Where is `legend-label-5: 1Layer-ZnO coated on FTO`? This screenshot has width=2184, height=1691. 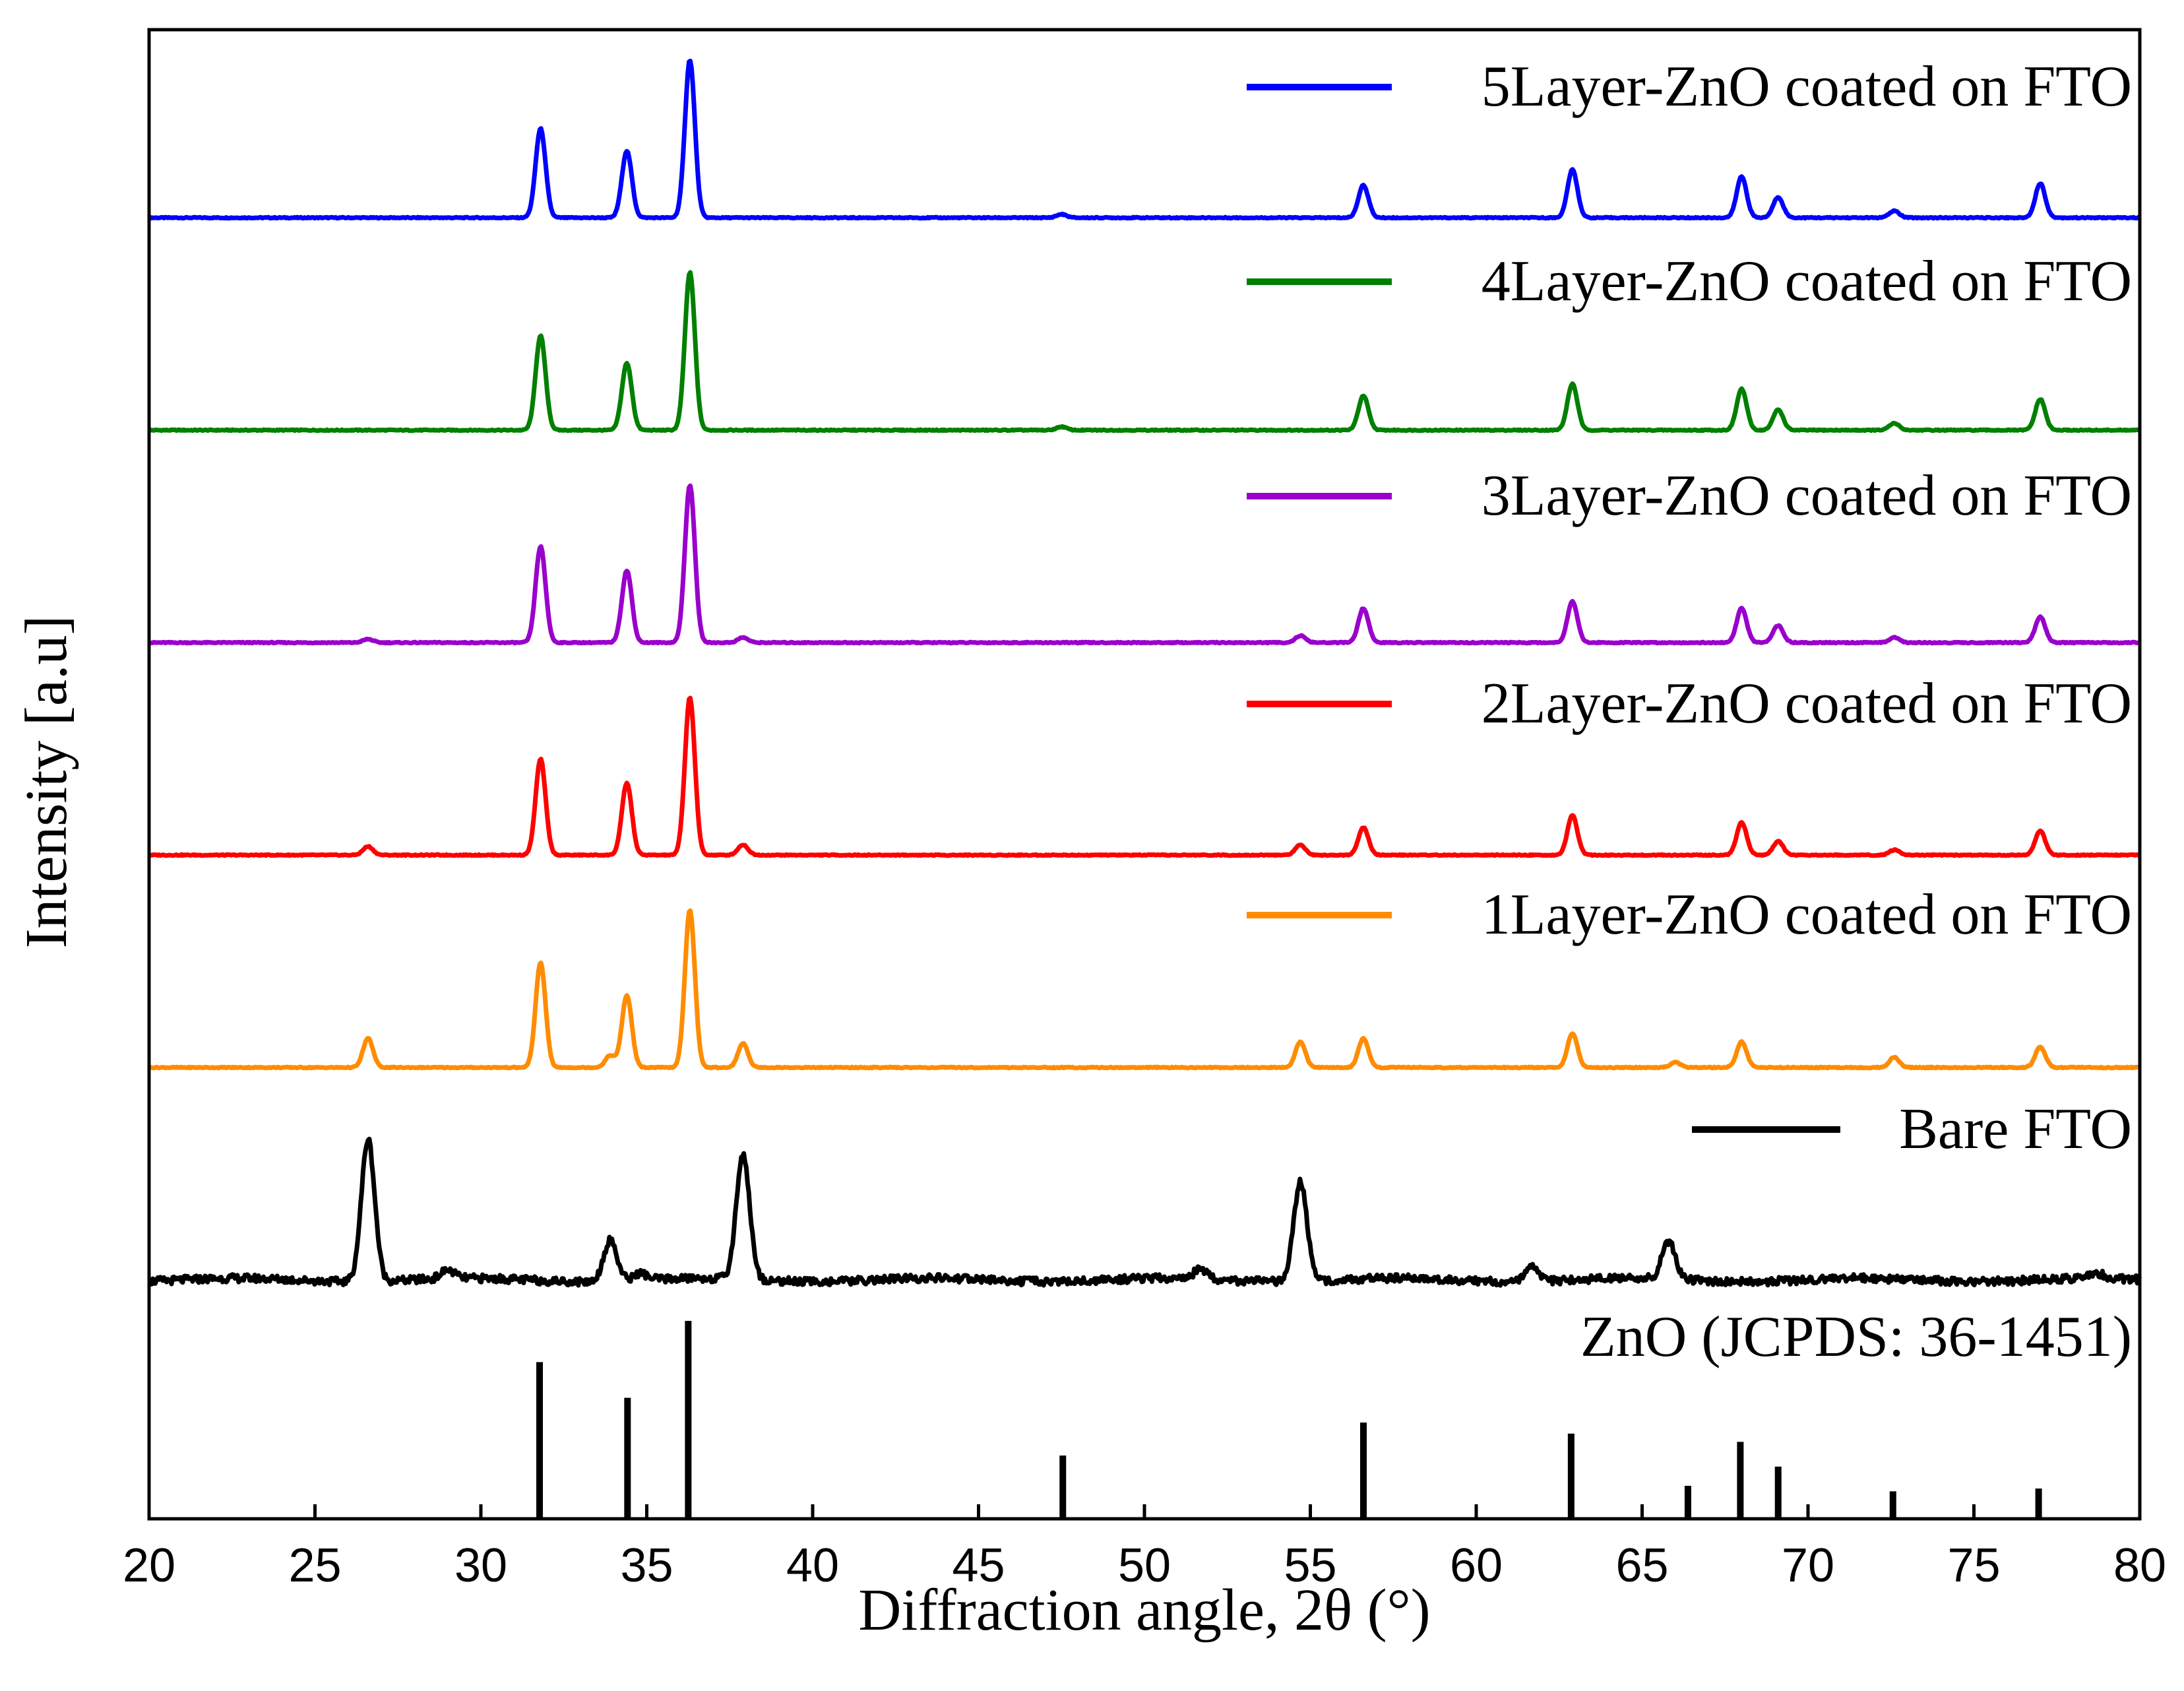
legend-label-5: 1Layer-ZnO coated on FTO is located at coordinates (1807, 915).